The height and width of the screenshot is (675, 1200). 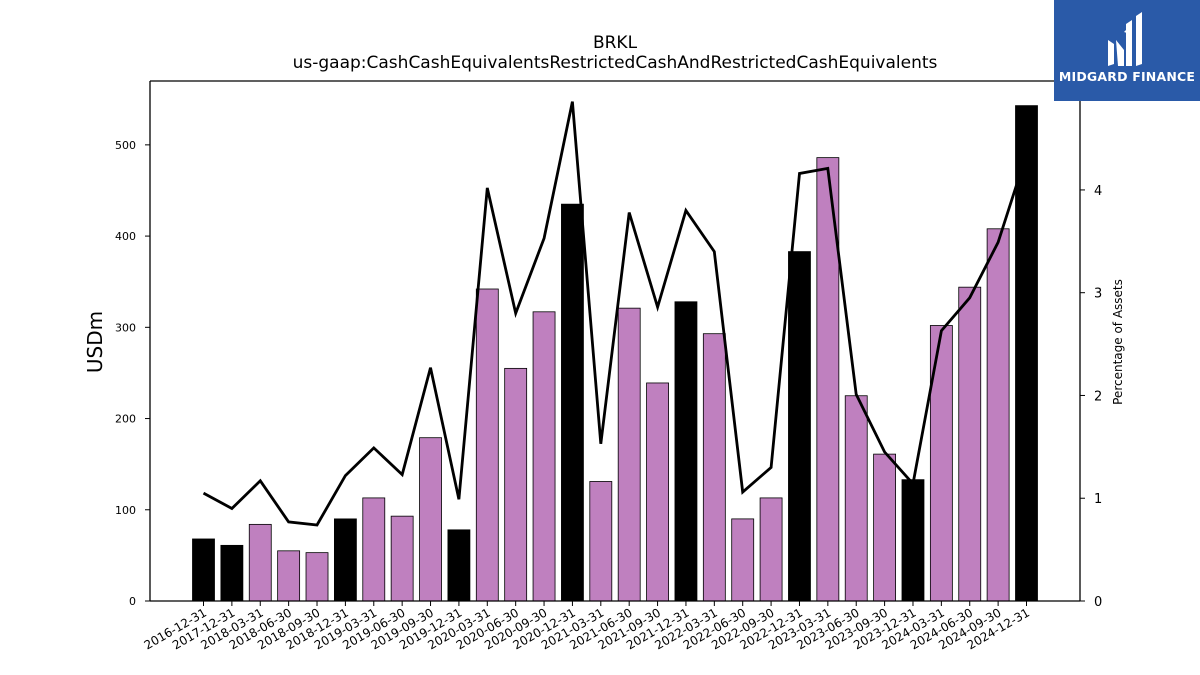 What do you see at coordinates (125, 510) in the screenshot?
I see `y-tick-label-100: 100` at bounding box center [125, 510].